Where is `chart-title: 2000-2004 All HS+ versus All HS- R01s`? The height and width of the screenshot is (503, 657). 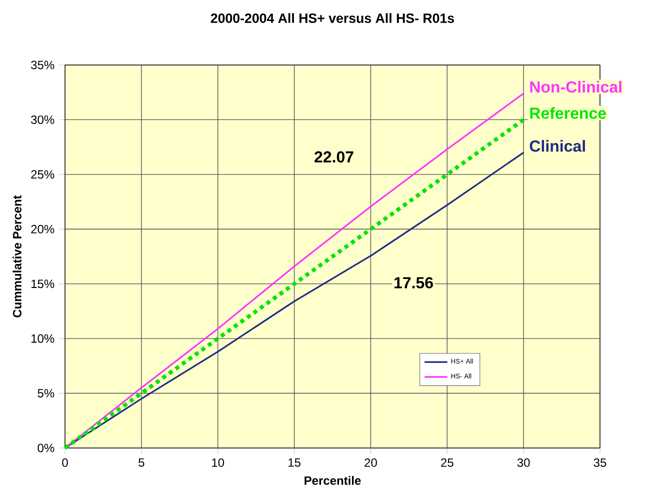 chart-title: 2000-2004 All HS+ versus All HS- R01s is located at coordinates (332, 18).